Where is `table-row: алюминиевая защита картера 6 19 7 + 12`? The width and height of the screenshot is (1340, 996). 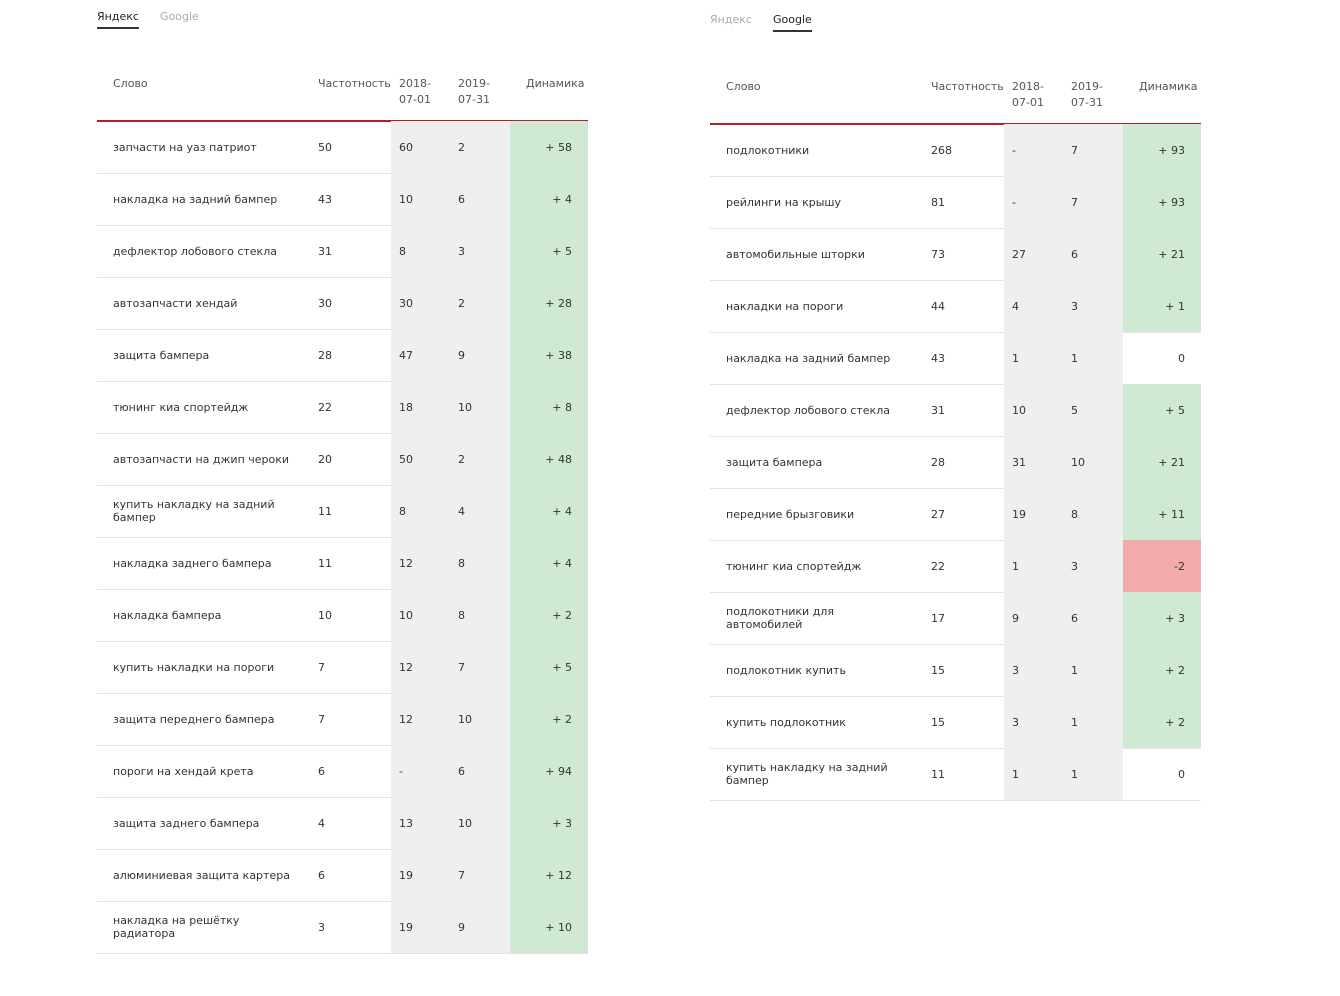
table-row: алюминиевая защита картера 6 19 7 + 12 is located at coordinates (342, 875).